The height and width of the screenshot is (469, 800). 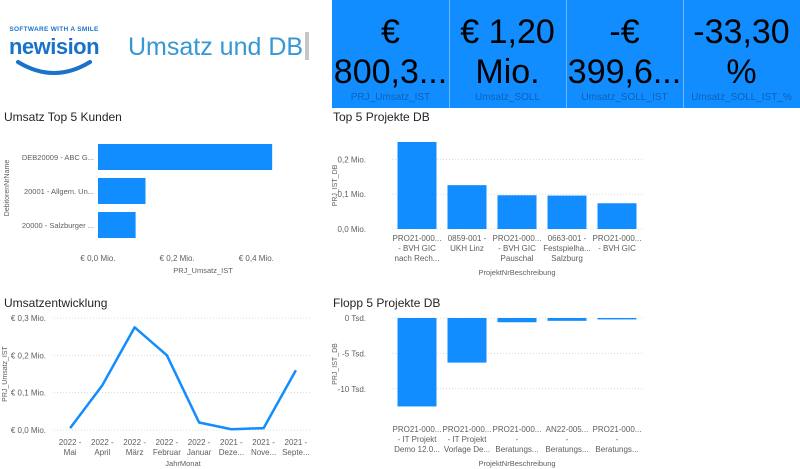 I want to click on page-title: Umsatz und DB, so click(x=216, y=47).